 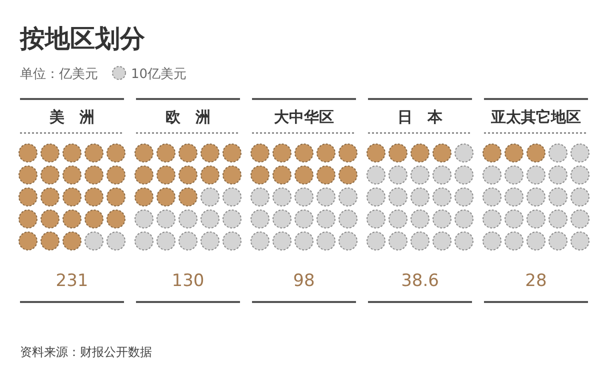 What do you see at coordinates (536, 281) in the screenshot?
I see `data-label: 28` at bounding box center [536, 281].